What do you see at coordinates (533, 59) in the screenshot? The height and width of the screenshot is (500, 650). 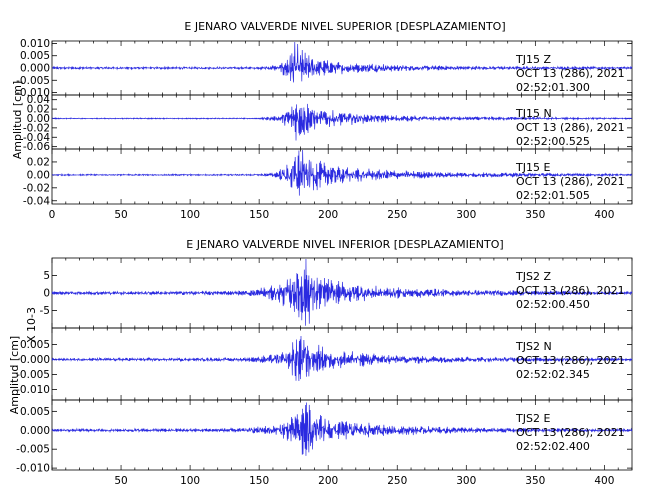 I see `station-component-label: TJ15 Z` at bounding box center [533, 59].